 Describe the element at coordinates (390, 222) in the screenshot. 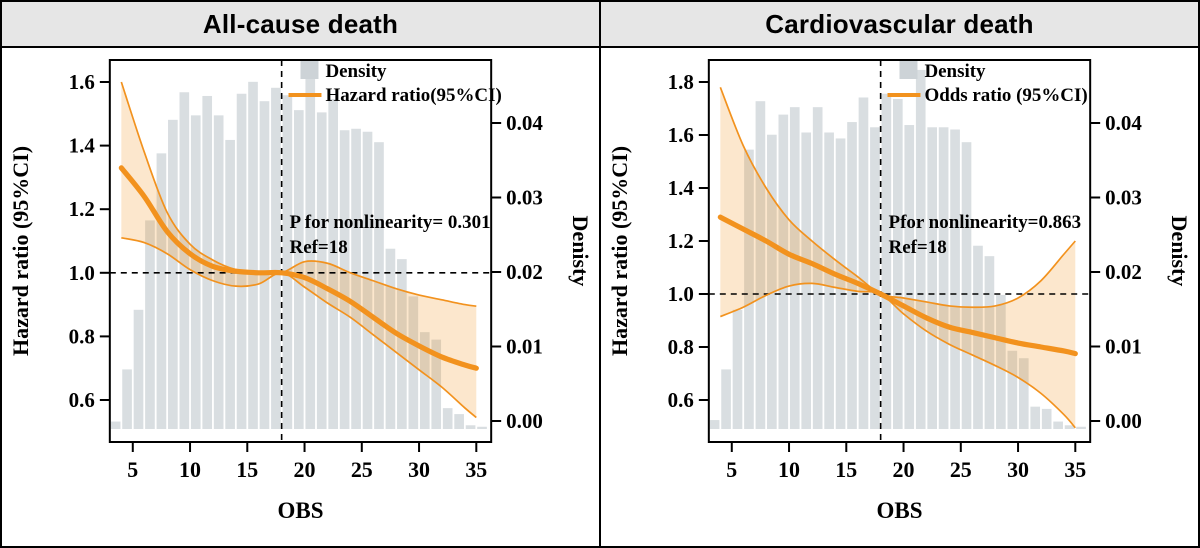

I see `p-nonlinearity-text: P for nonlinearity= 0.301` at that location.